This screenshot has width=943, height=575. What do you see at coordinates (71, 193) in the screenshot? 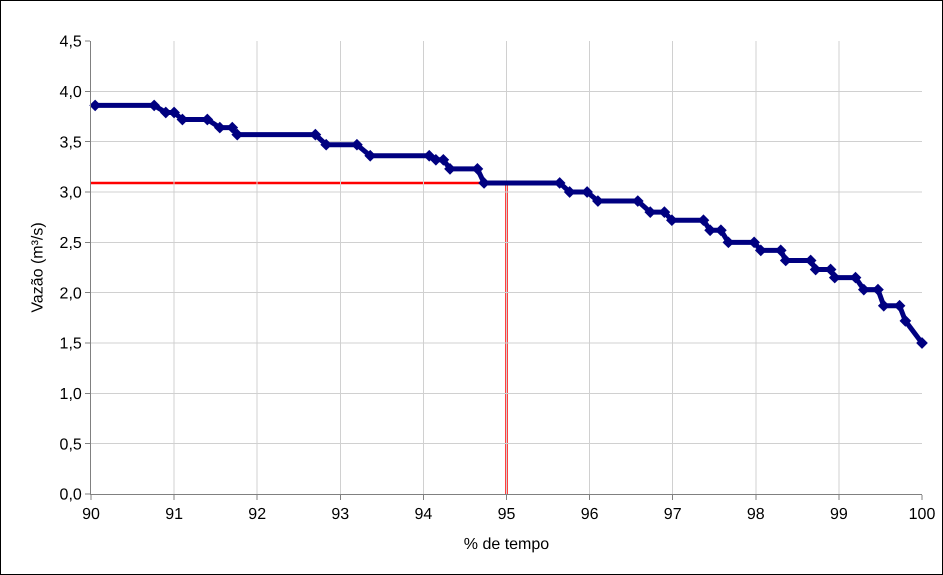
I see `y-tick-label: 3,0` at bounding box center [71, 193].